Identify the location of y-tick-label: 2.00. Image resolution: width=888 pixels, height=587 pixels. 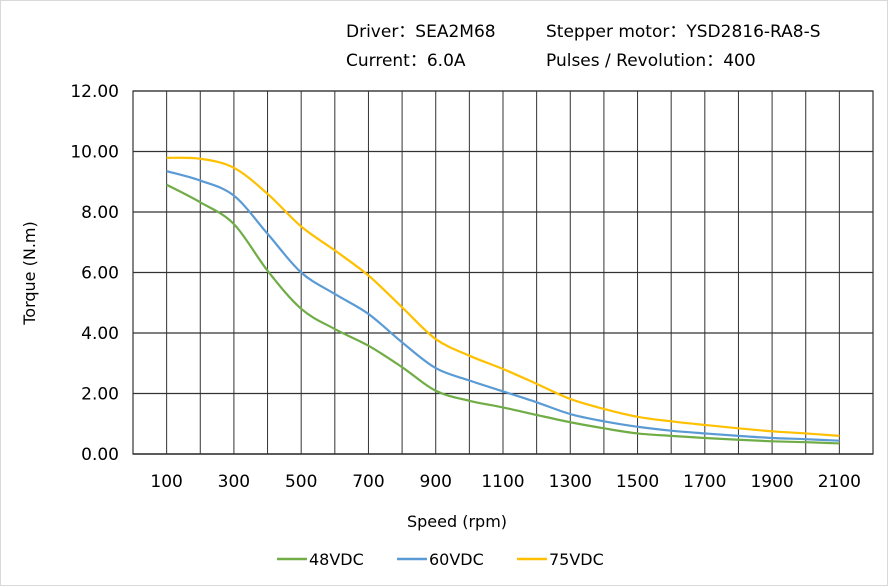
(100, 395).